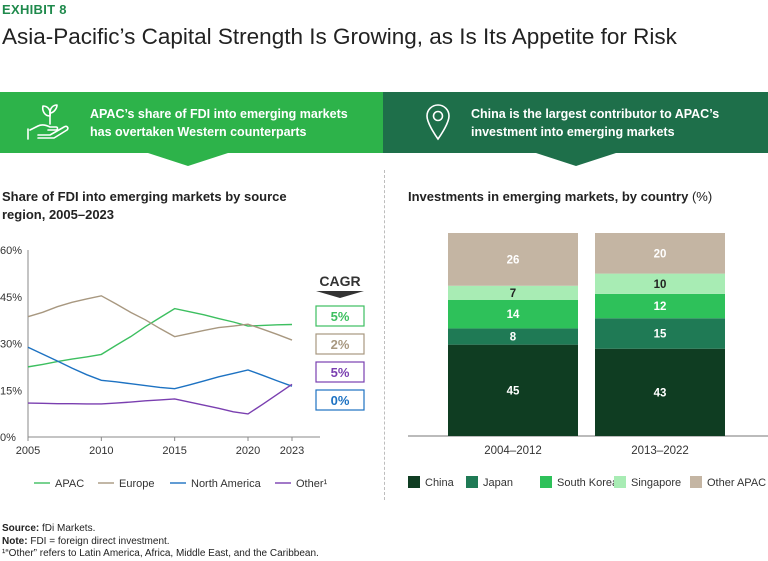  What do you see at coordinates (49, 528) in the screenshot?
I see `source-note: Source: fDi Markets.` at bounding box center [49, 528].